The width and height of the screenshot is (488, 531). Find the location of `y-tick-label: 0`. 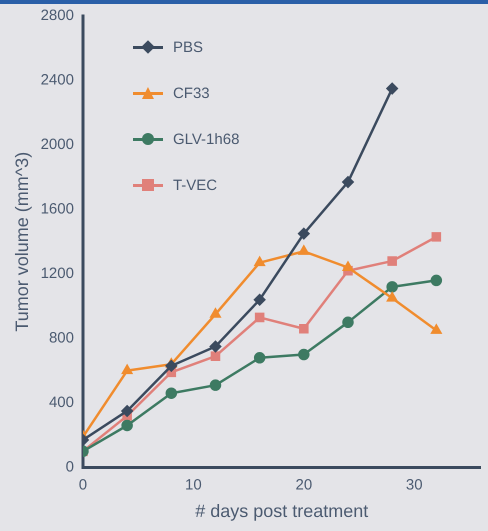

y-tick-label: 0 is located at coordinates (70, 467).